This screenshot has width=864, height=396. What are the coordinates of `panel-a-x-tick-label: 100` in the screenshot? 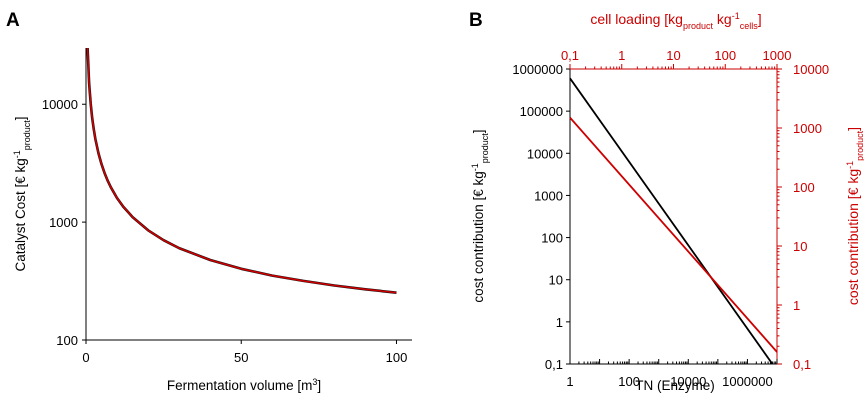 It's located at (397, 357).